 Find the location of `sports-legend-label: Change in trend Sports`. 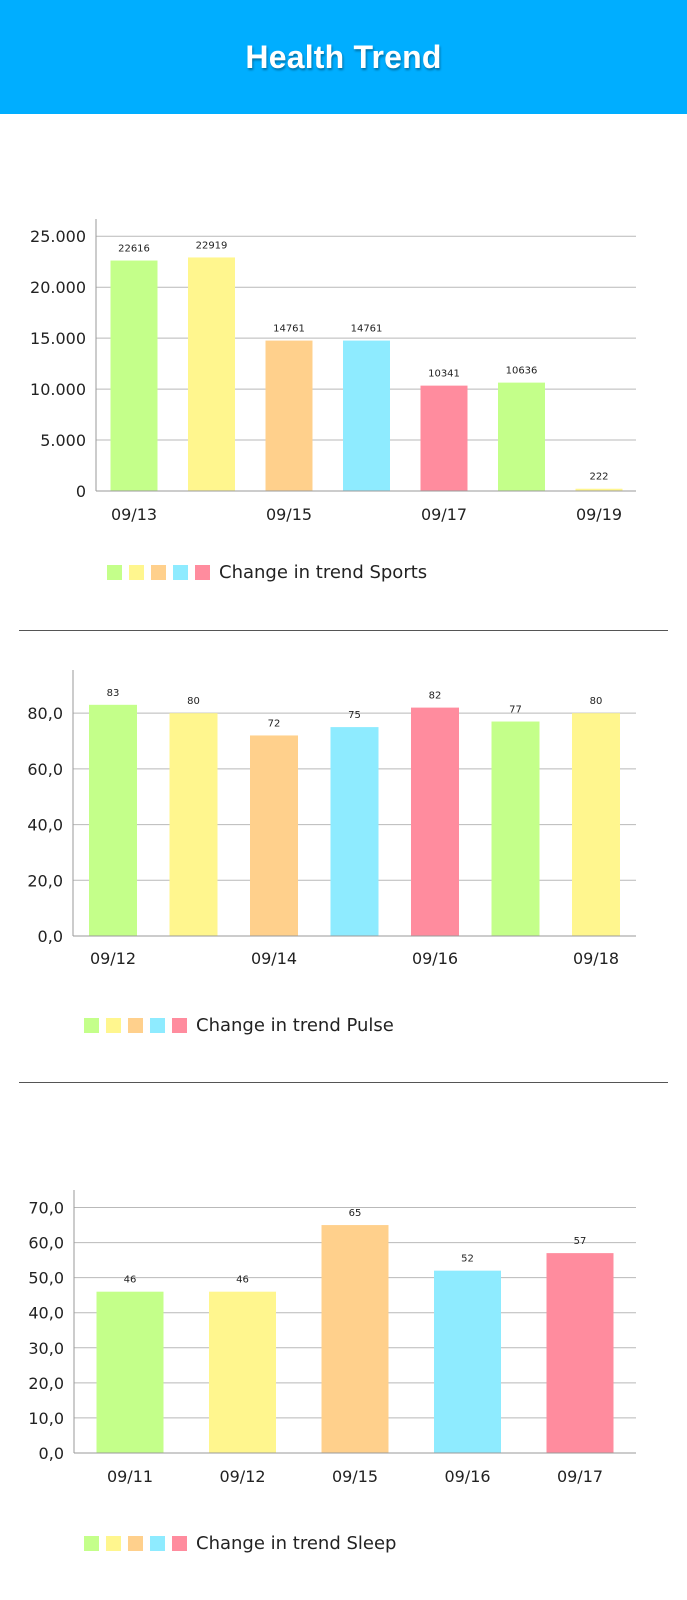

sports-legend-label: Change in trend Sports is located at coordinates (323, 572).